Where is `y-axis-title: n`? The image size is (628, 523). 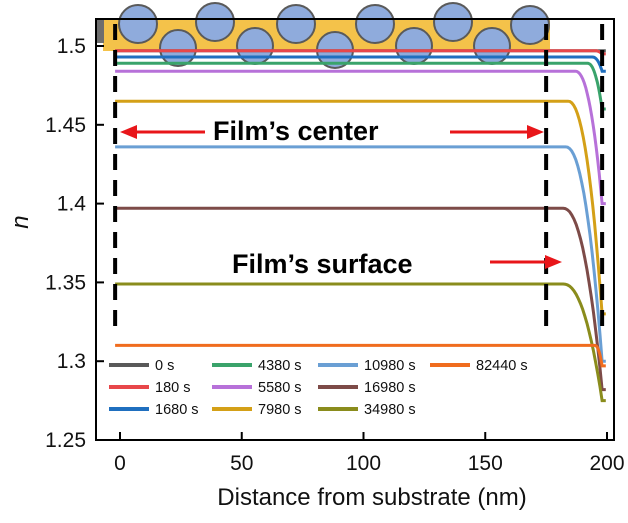 y-axis-title: n is located at coordinates (20, 221).